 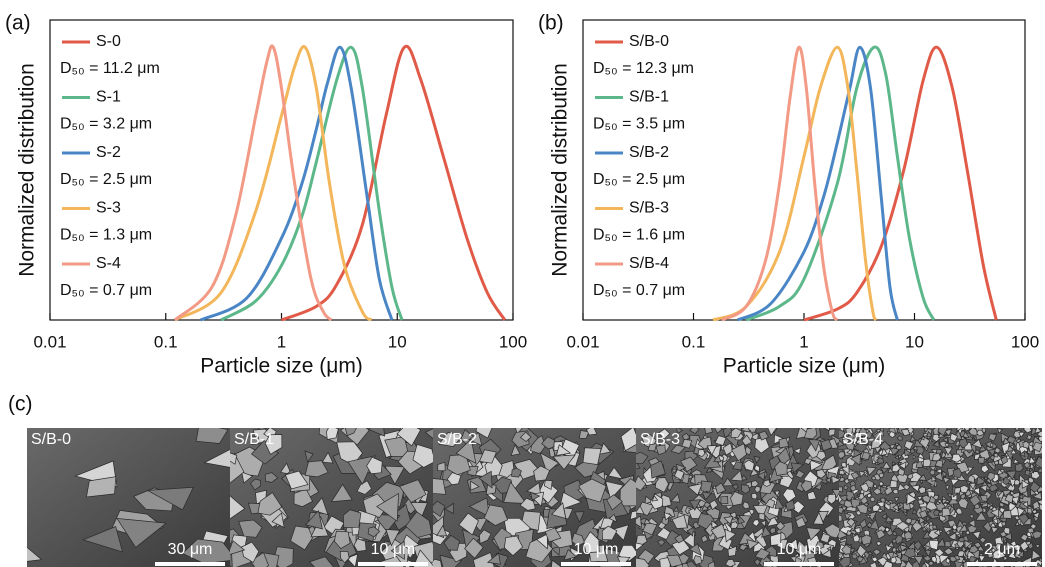 I want to click on scale-bar-label: 10 μm, so click(x=799, y=549).